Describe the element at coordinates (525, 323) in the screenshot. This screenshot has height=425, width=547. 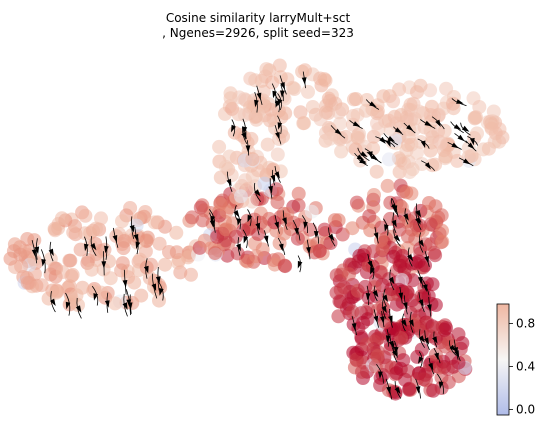
I see `colorbar-tick-label: 0.8` at that location.